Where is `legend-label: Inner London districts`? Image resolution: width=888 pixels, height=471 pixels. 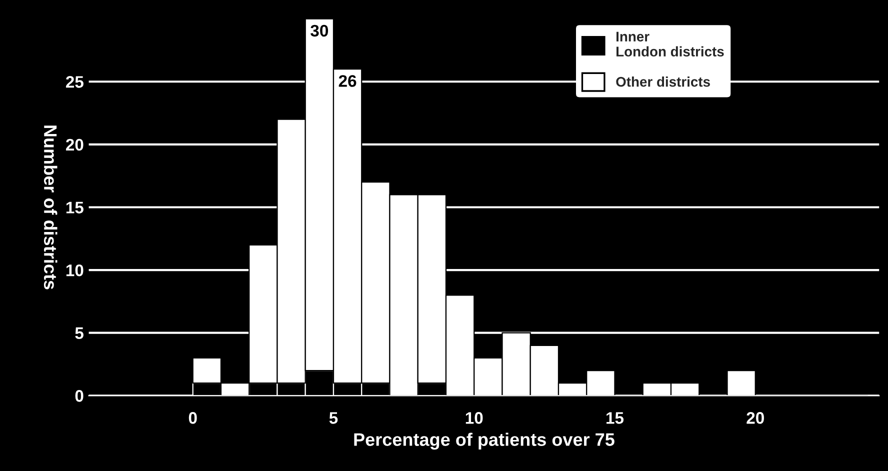
legend-label: Inner London districts is located at coordinates (670, 44).